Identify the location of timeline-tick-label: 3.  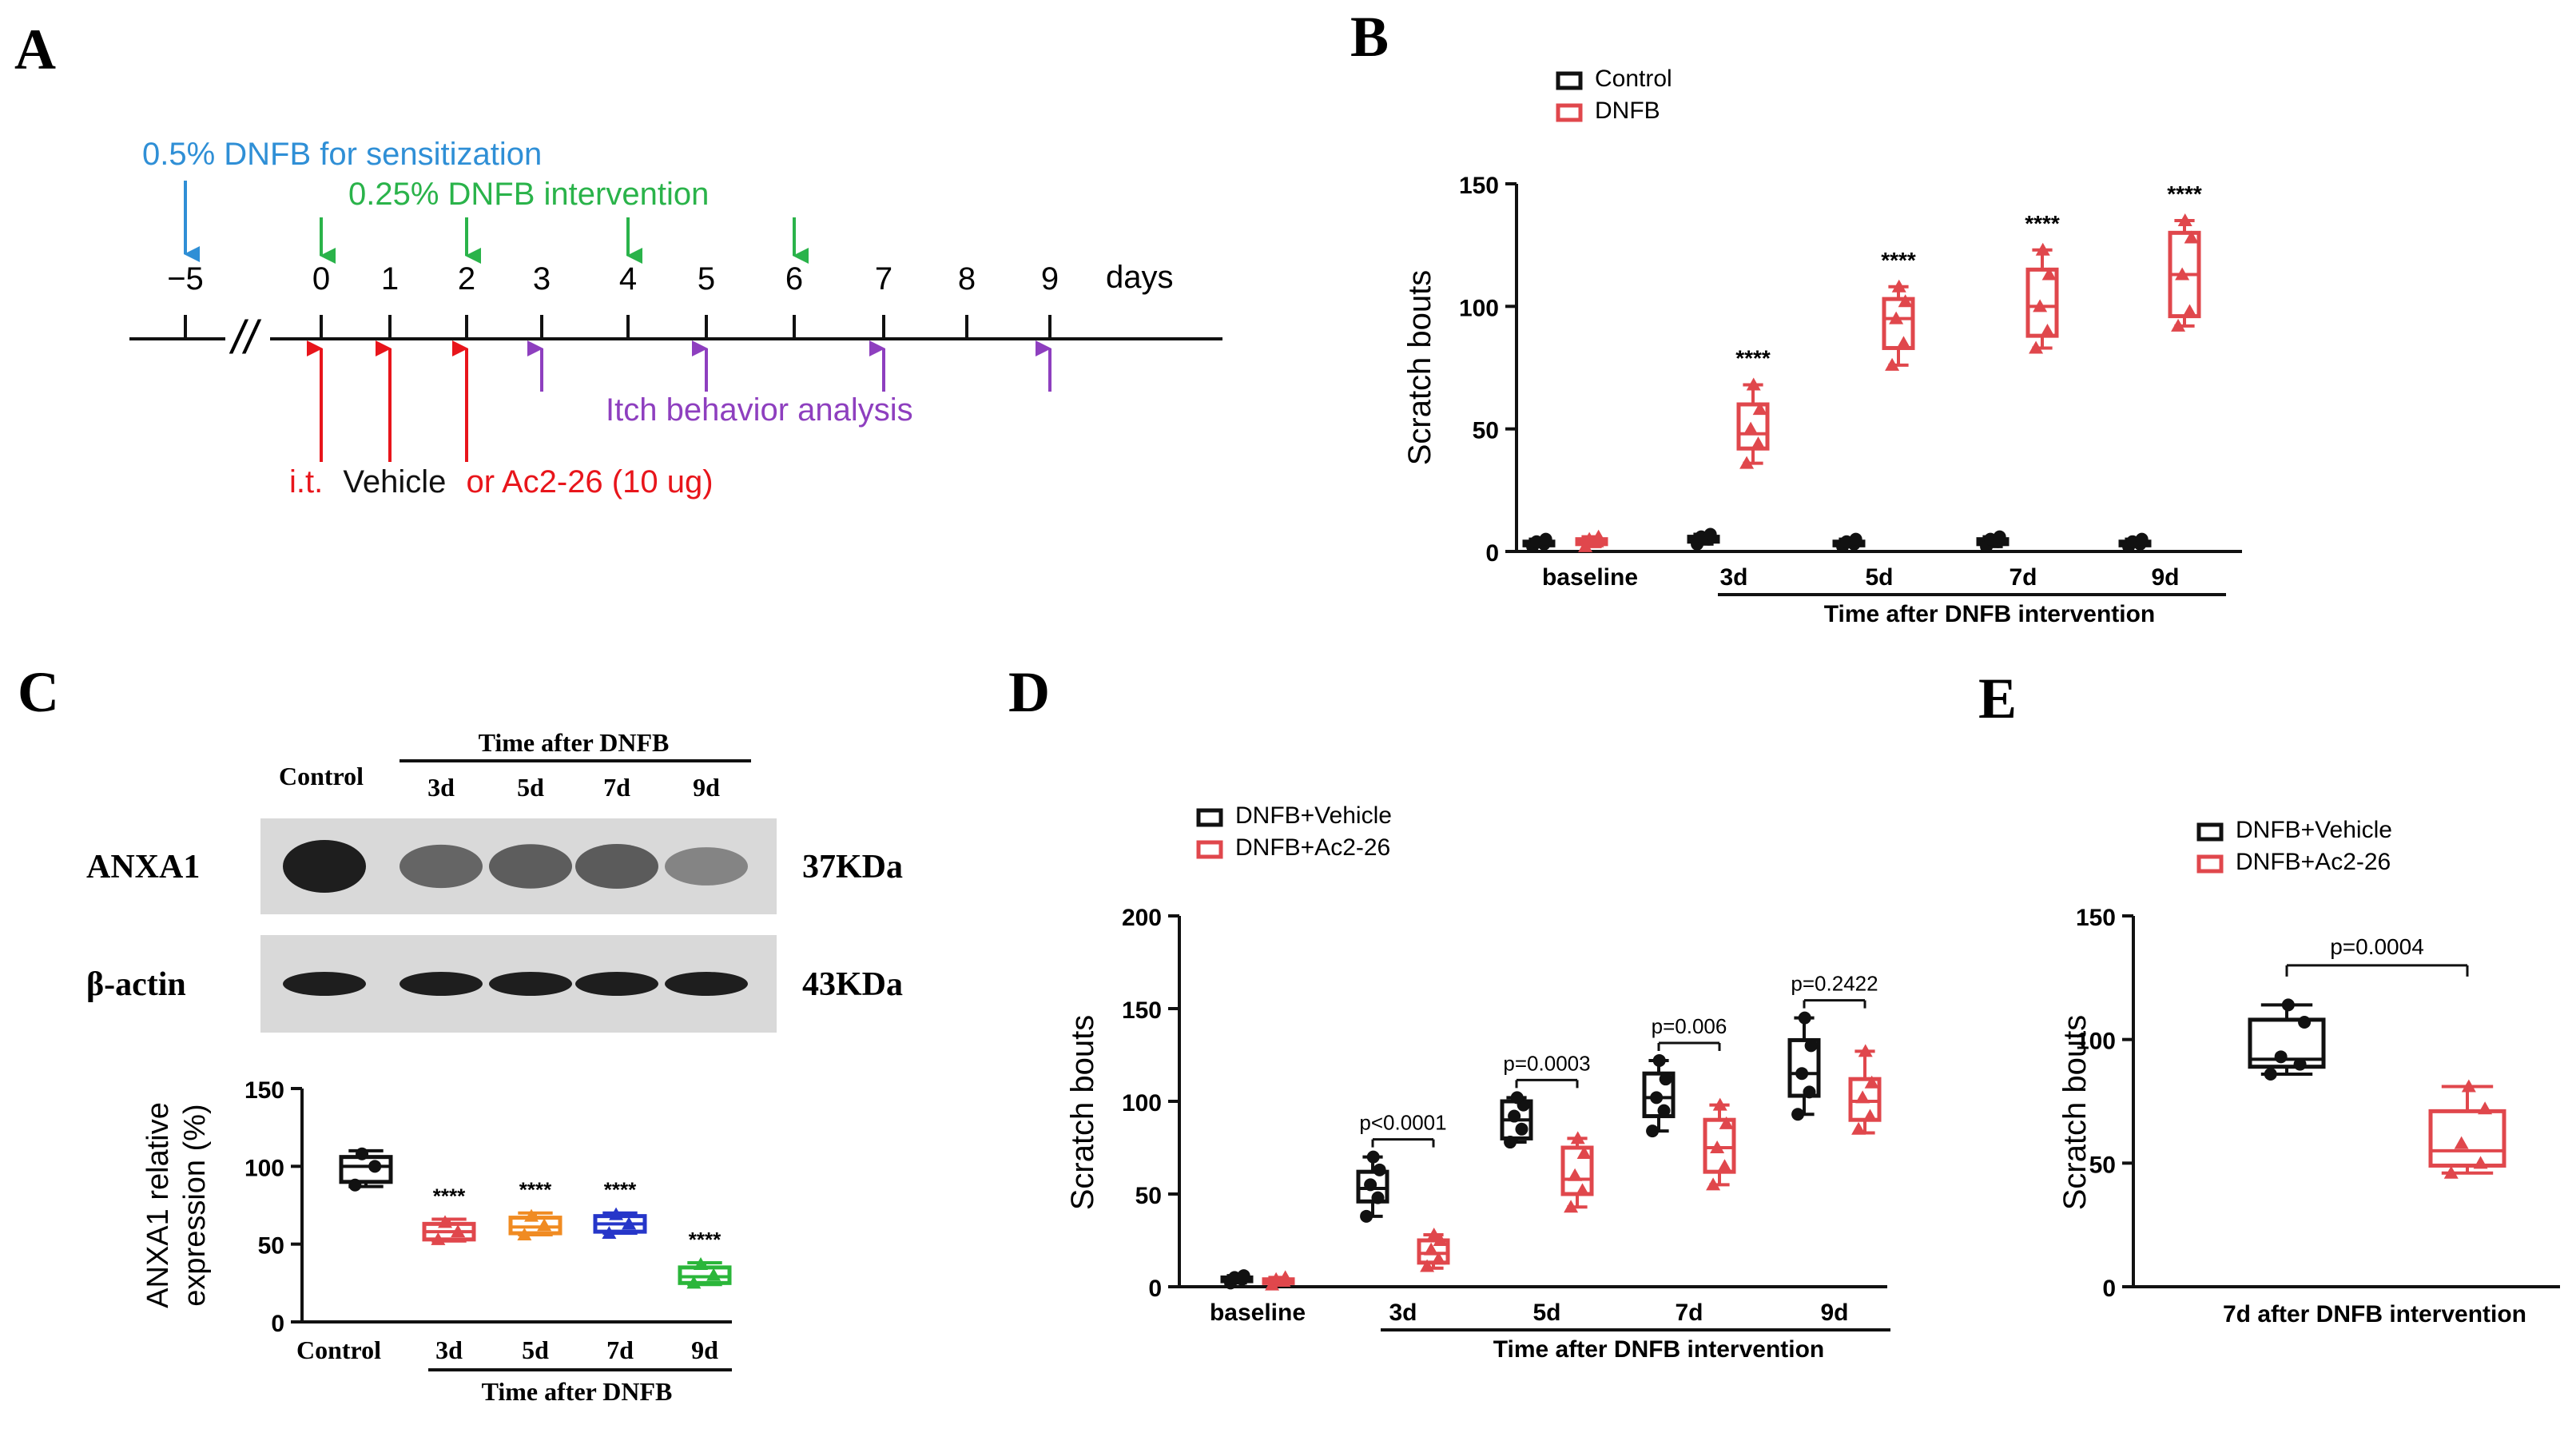
(542, 279).